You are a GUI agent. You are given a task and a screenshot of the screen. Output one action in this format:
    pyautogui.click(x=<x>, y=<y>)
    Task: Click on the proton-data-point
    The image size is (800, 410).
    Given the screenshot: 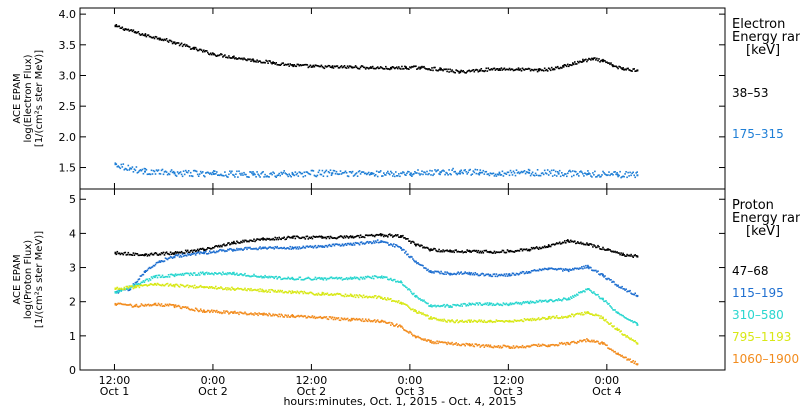 What is the action you would take?
    pyautogui.click(x=115, y=289)
    